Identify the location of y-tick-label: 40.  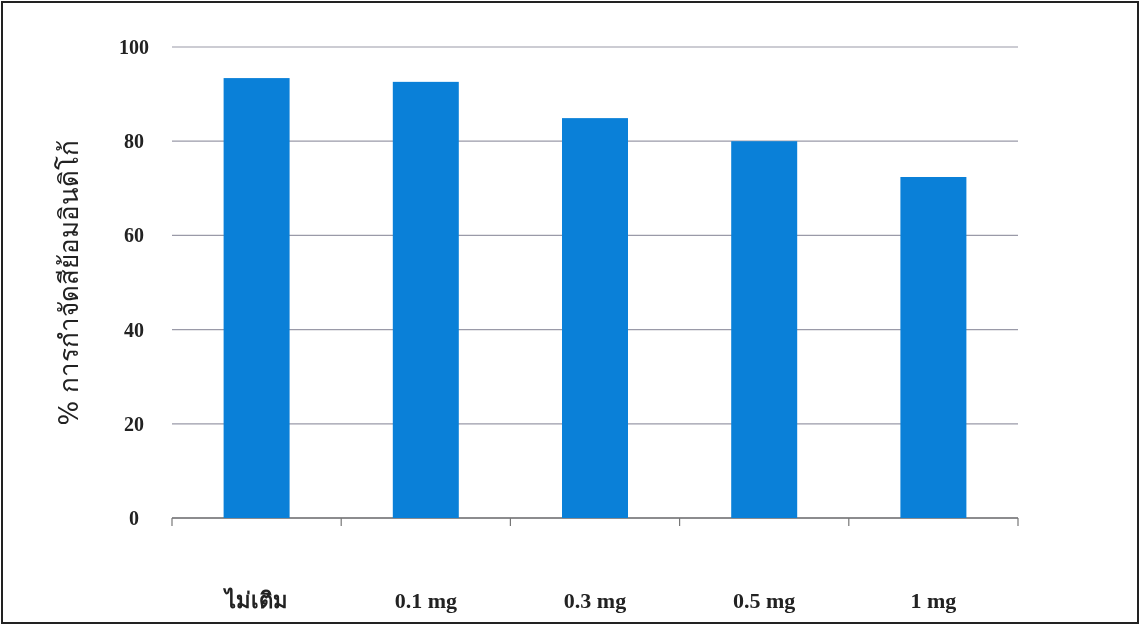
(134, 329).